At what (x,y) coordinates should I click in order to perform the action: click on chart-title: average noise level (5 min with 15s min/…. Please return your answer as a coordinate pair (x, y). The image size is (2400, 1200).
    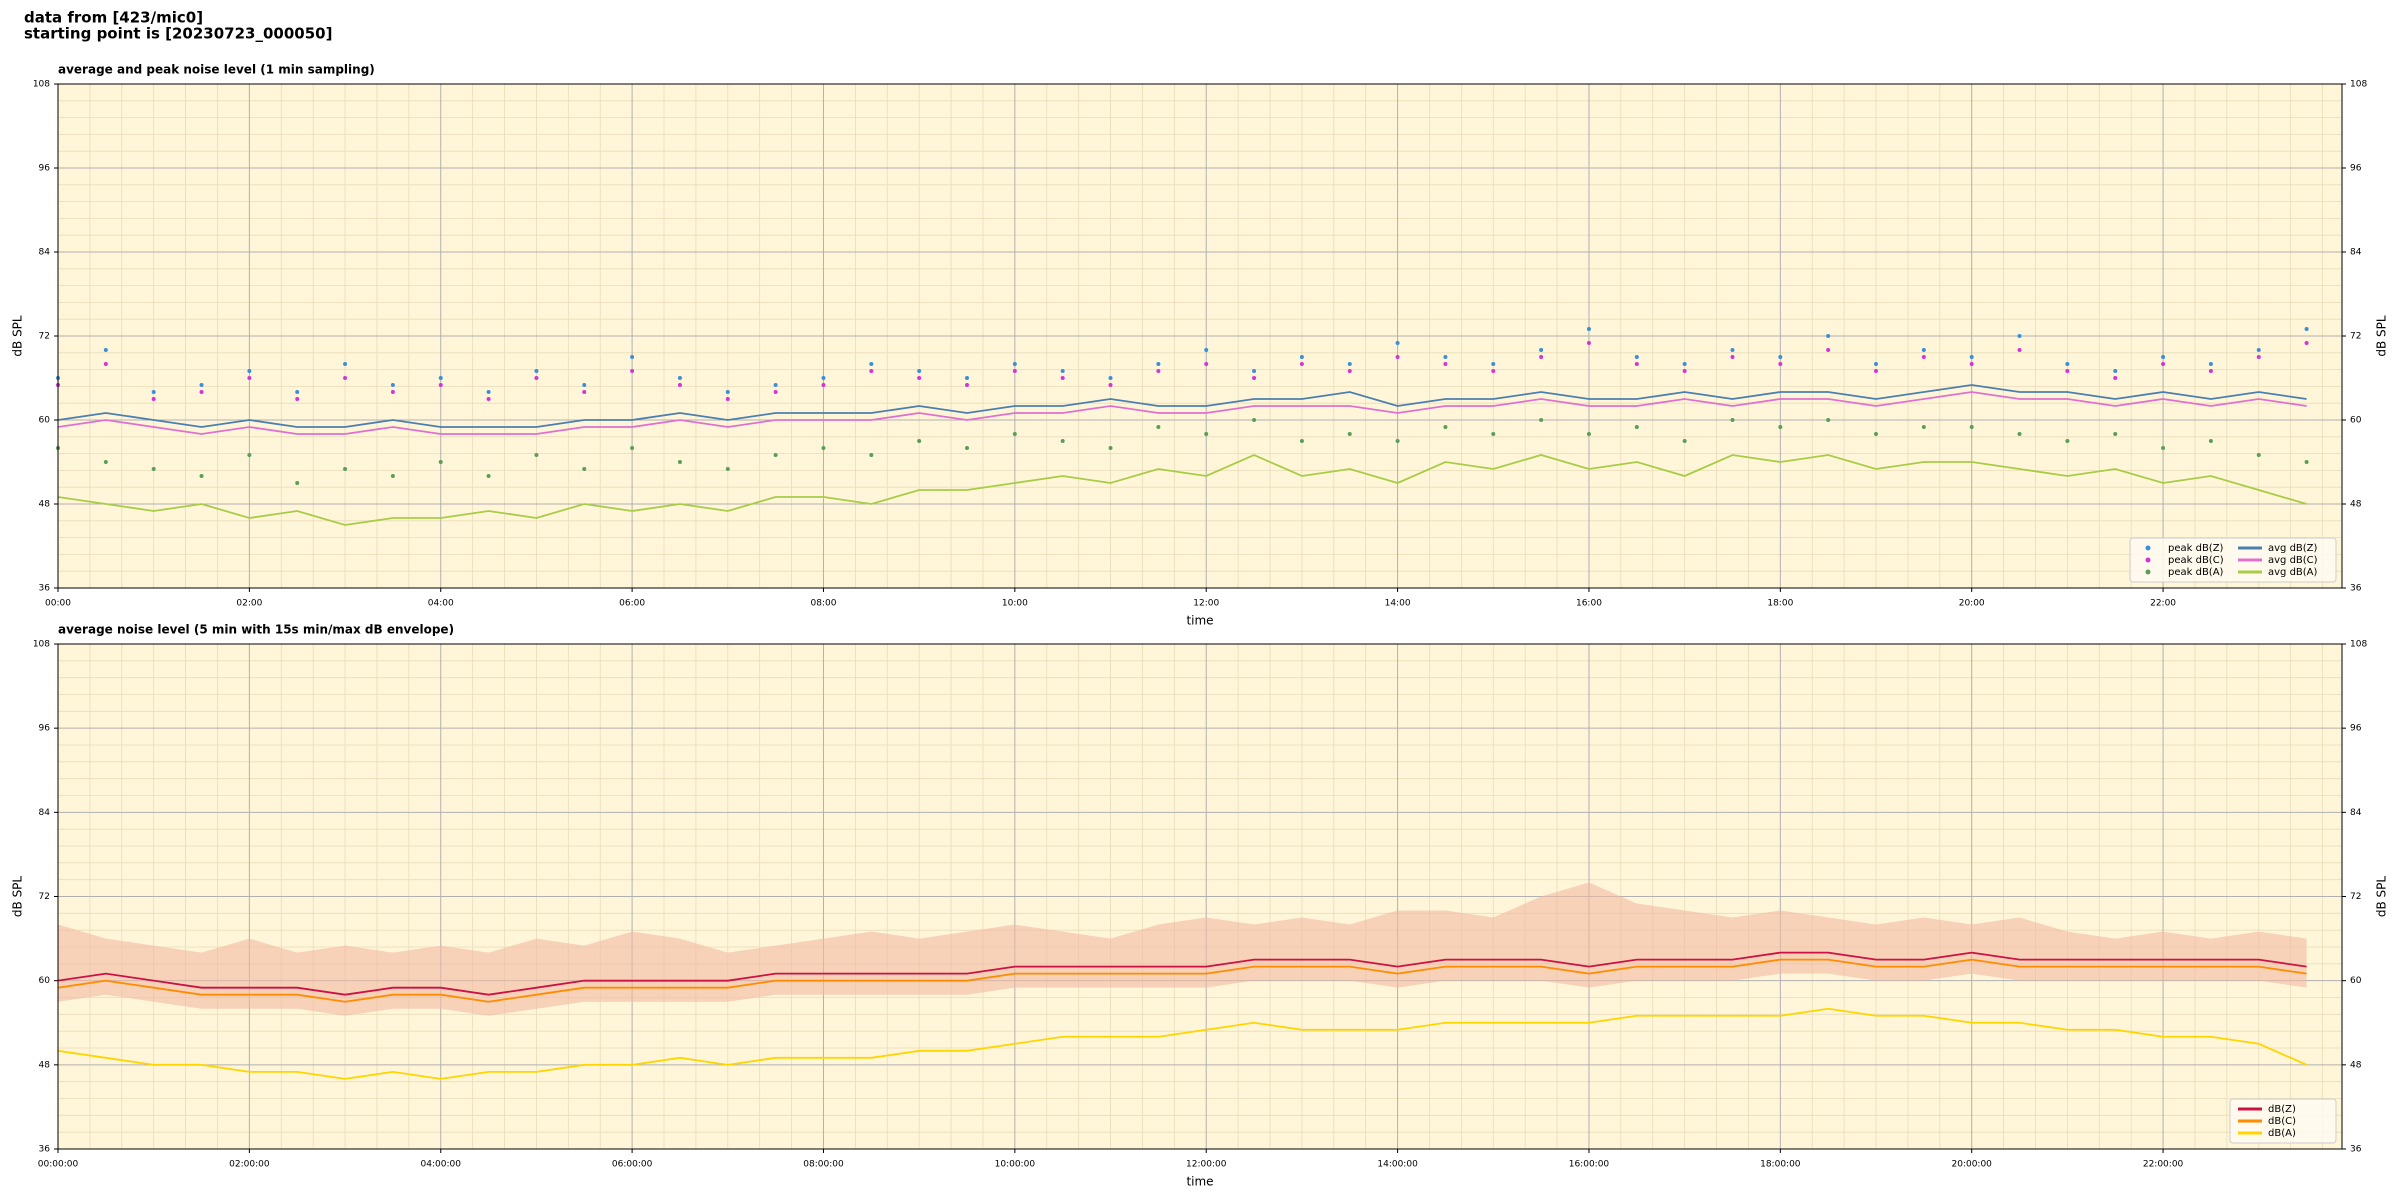
    Looking at the image, I should click on (256, 630).